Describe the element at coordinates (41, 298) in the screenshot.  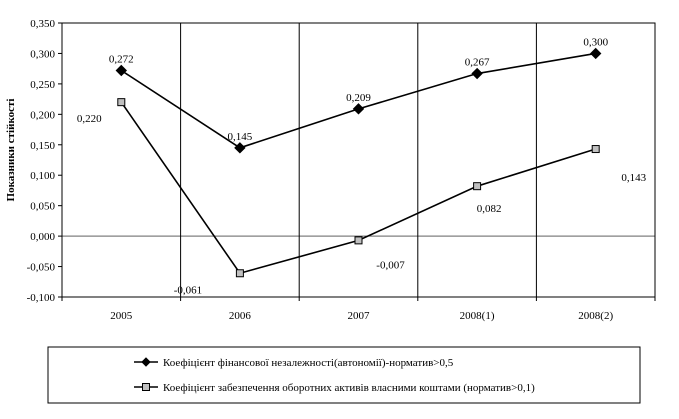
I see `y-tick-label: -0,100` at that location.